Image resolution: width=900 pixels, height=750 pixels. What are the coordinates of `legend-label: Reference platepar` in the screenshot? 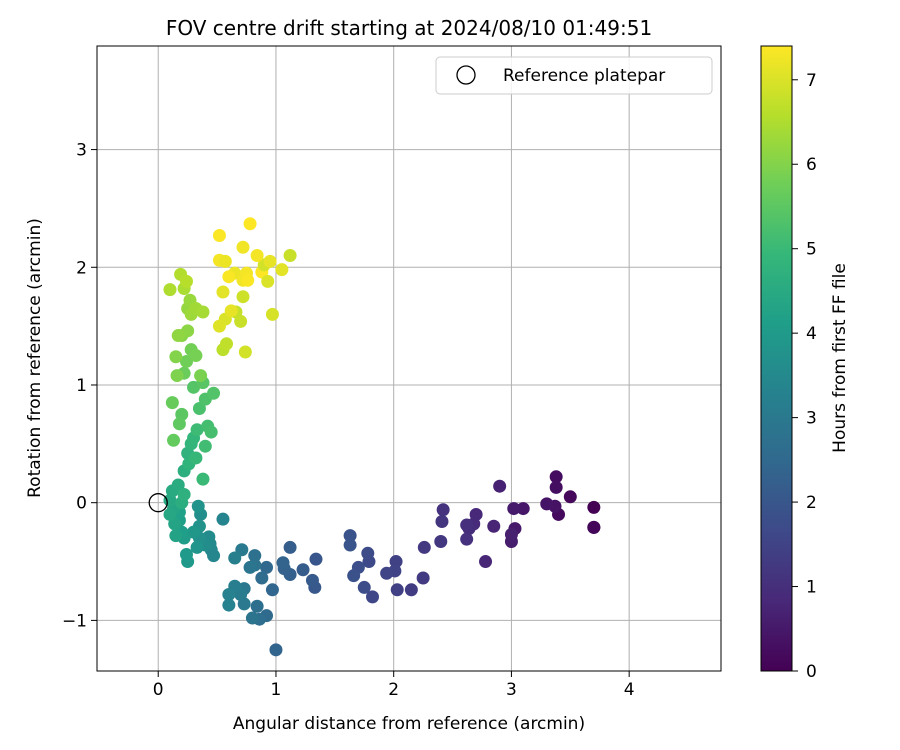 It's located at (584, 76).